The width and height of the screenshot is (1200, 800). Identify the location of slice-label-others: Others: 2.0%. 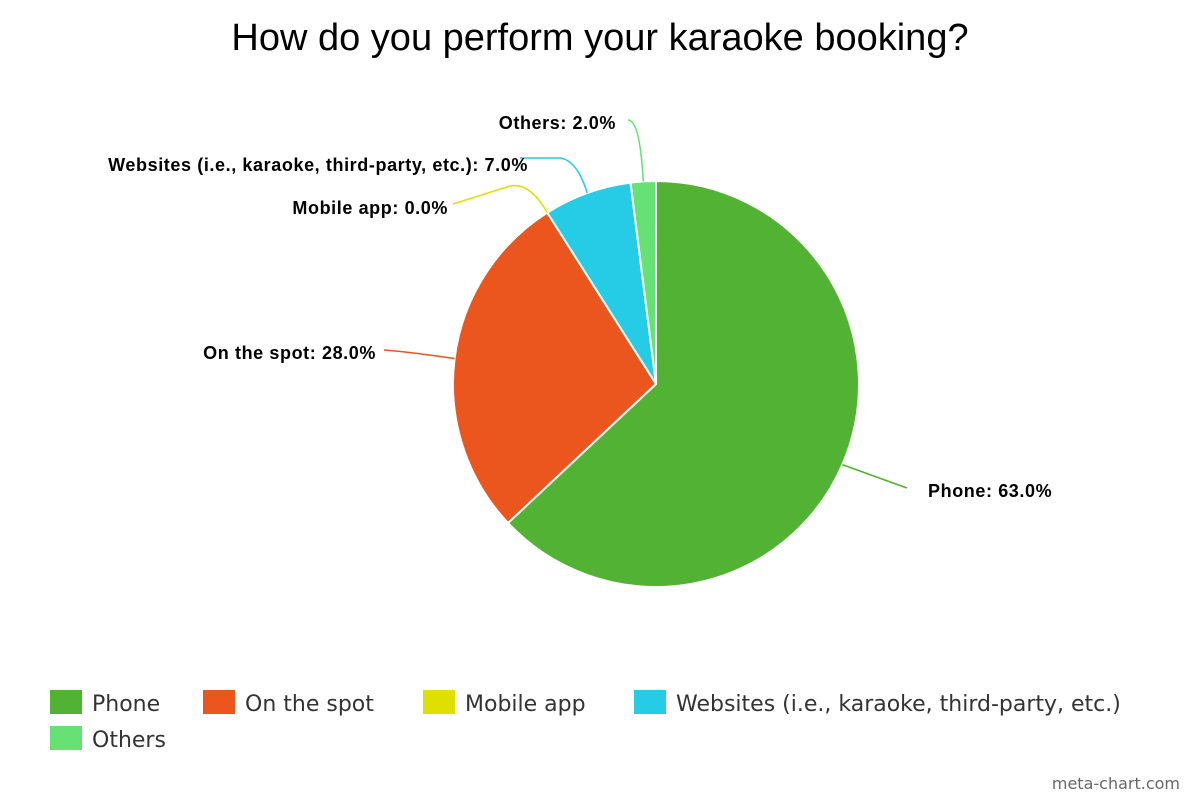
(557, 123).